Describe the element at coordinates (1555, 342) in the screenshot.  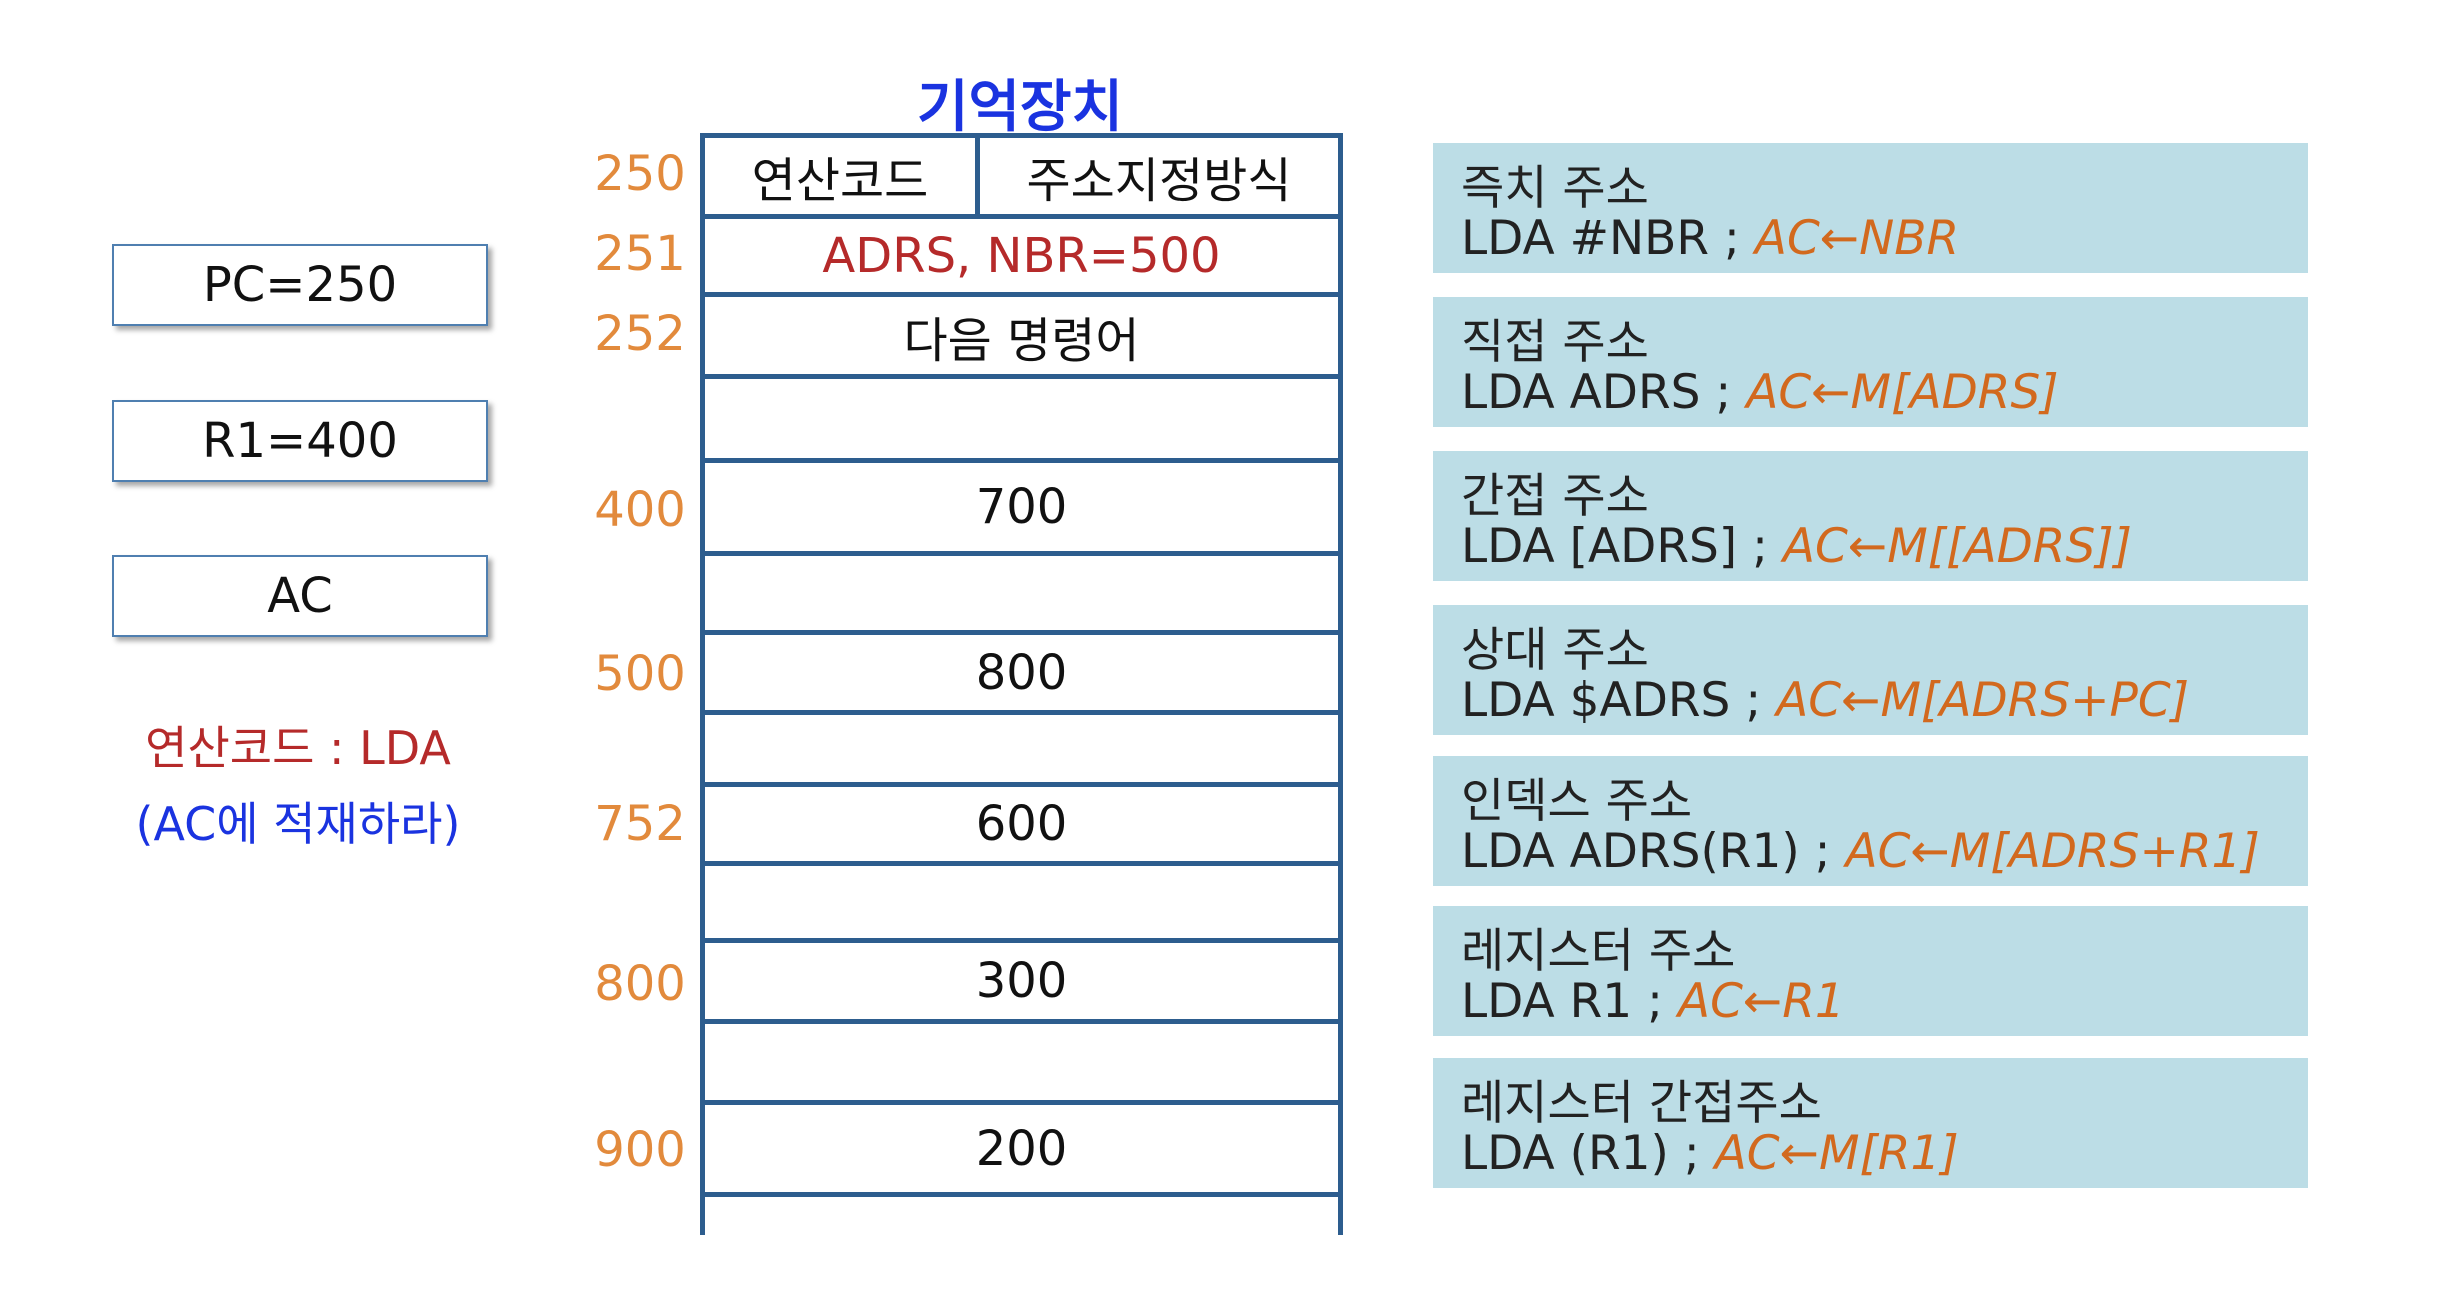
I see `mode-title: 직접 주소` at that location.